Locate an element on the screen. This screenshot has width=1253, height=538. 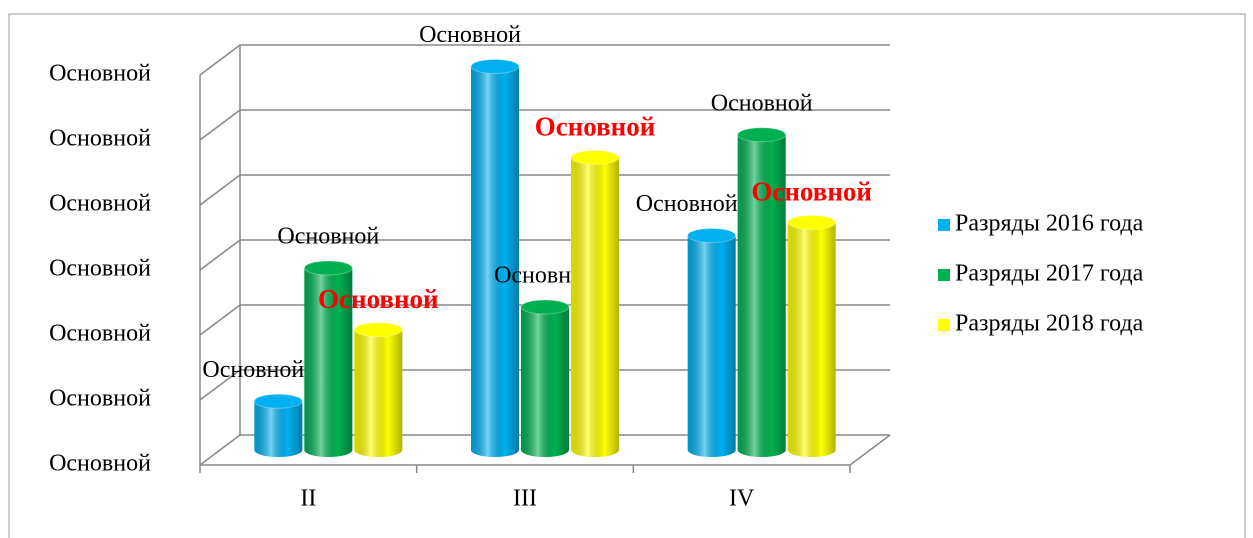
x-tick-label: III is located at coordinates (525, 499).